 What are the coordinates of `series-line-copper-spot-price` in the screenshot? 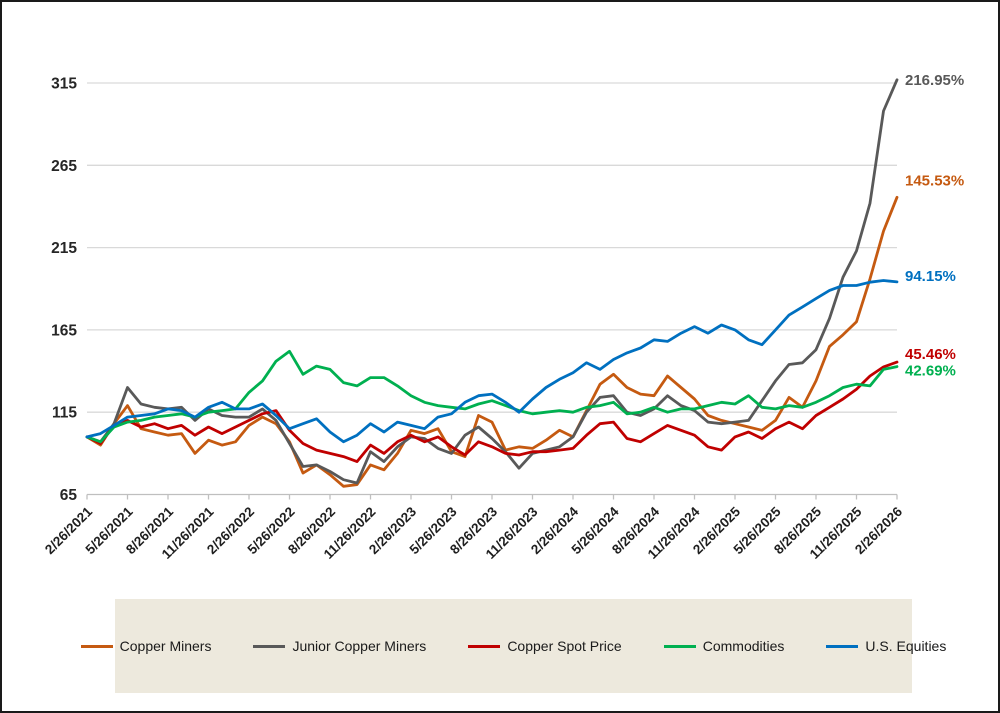 It's located at (492, 412).